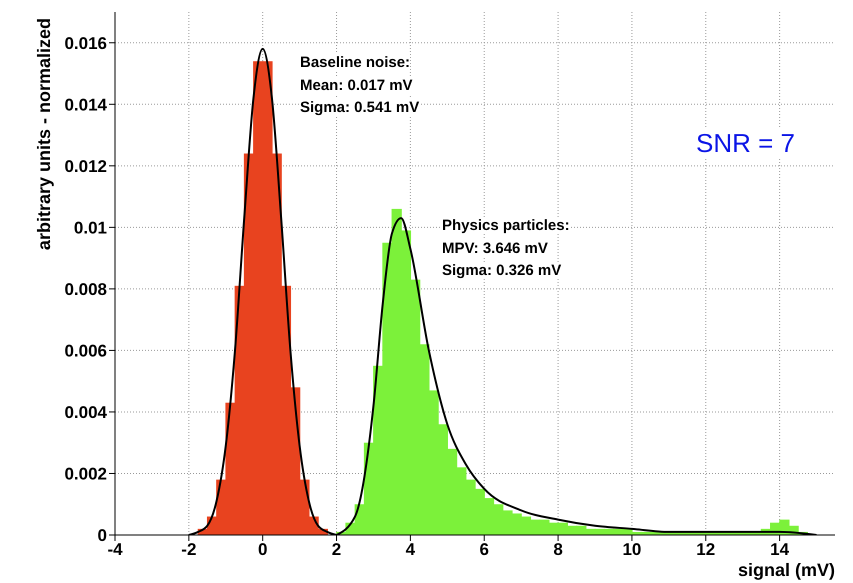 The width and height of the screenshot is (853, 583). I want to click on x-tick-label: 12, so click(706, 550).